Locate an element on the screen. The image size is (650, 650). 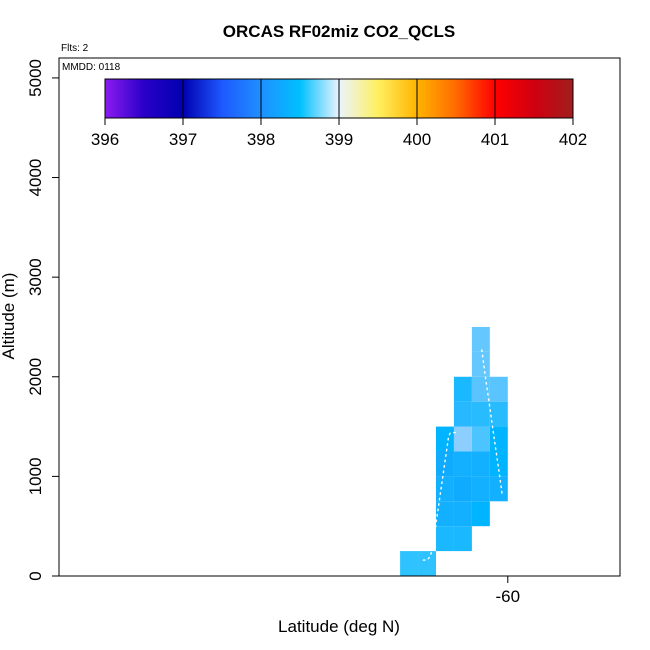
x-axis: -60 is located at coordinates (508, 591).